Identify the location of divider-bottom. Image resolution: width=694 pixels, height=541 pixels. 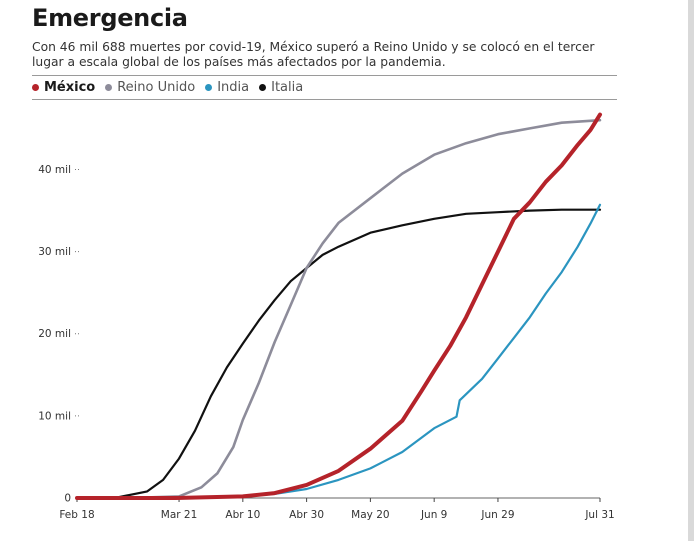
(324, 99).